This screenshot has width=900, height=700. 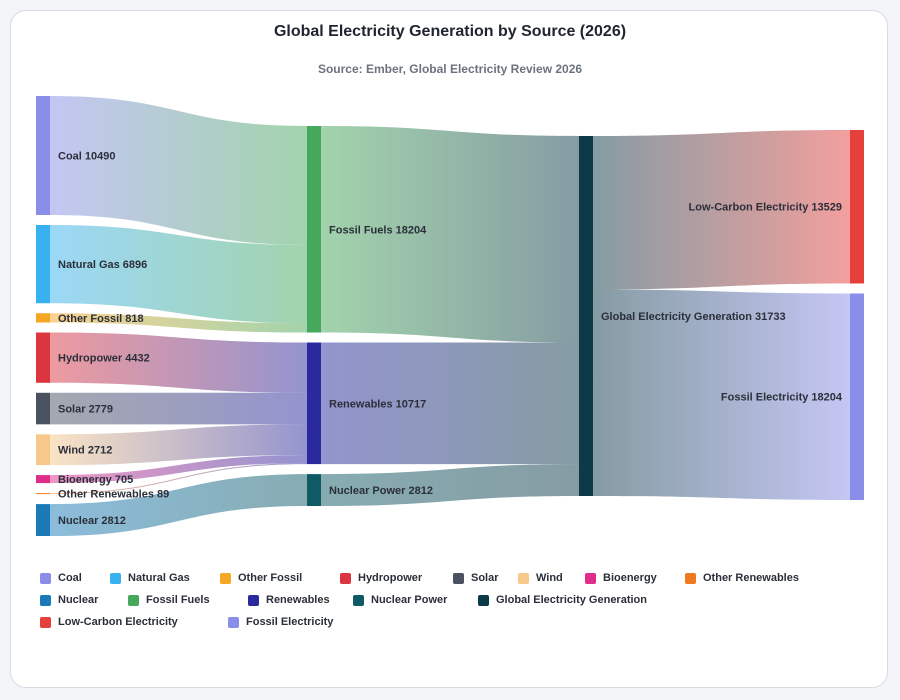 I want to click on node-label-coal: Coal 10490, so click(x=86, y=157).